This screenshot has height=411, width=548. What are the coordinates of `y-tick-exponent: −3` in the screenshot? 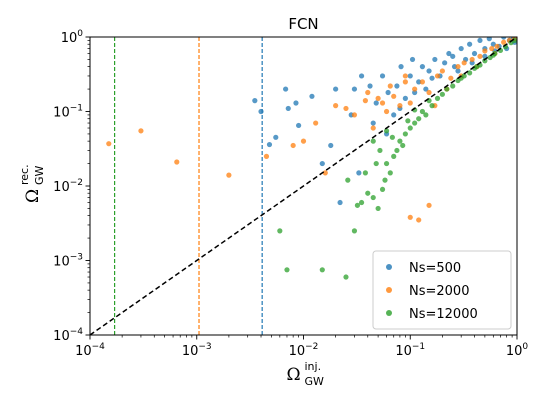 It's located at (76, 258).